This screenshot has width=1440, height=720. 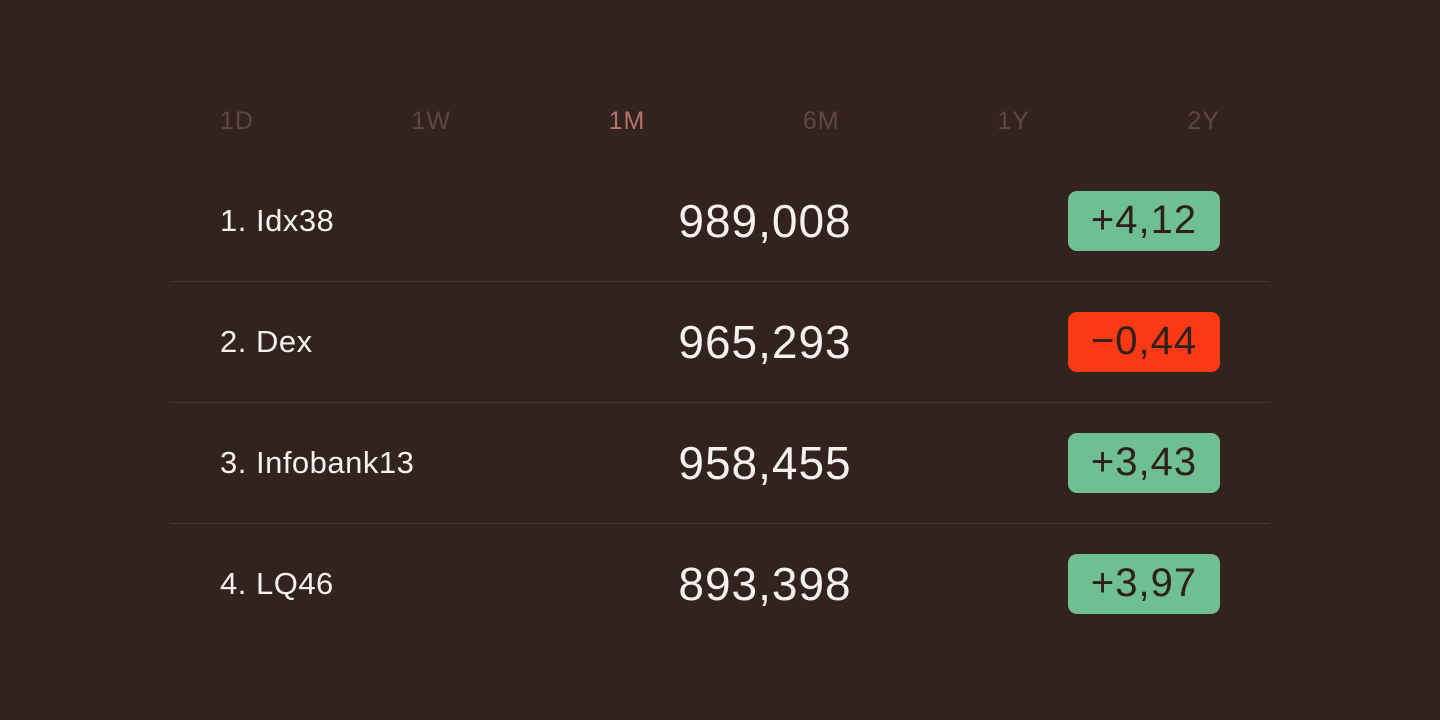 I want to click on list-item: 4. LQ46 893,398 +3,97, so click(x=720, y=584).